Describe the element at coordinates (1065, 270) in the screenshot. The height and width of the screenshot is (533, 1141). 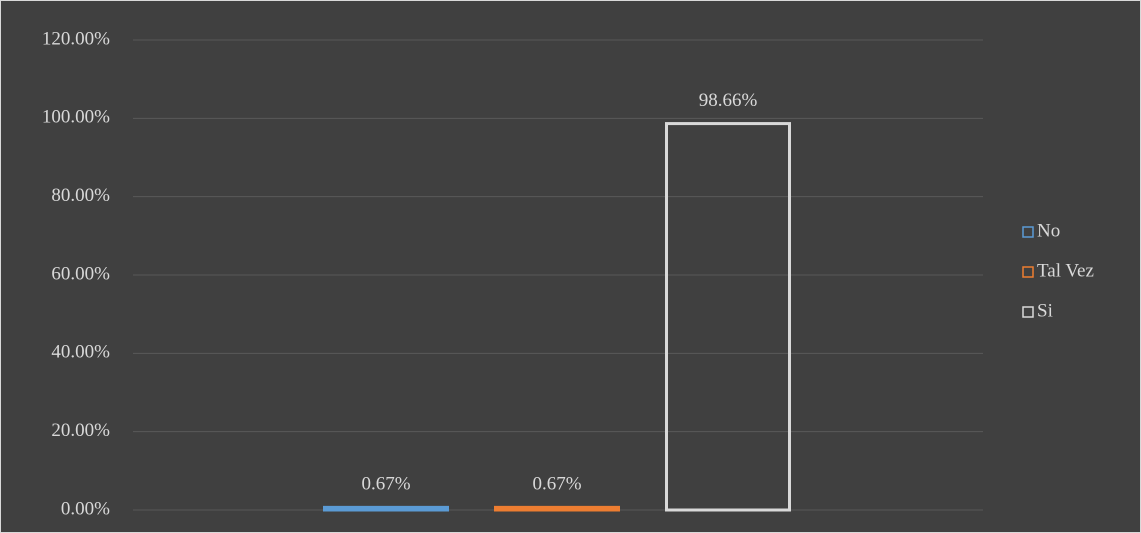
I see `legend-label: Tal Vez` at that location.